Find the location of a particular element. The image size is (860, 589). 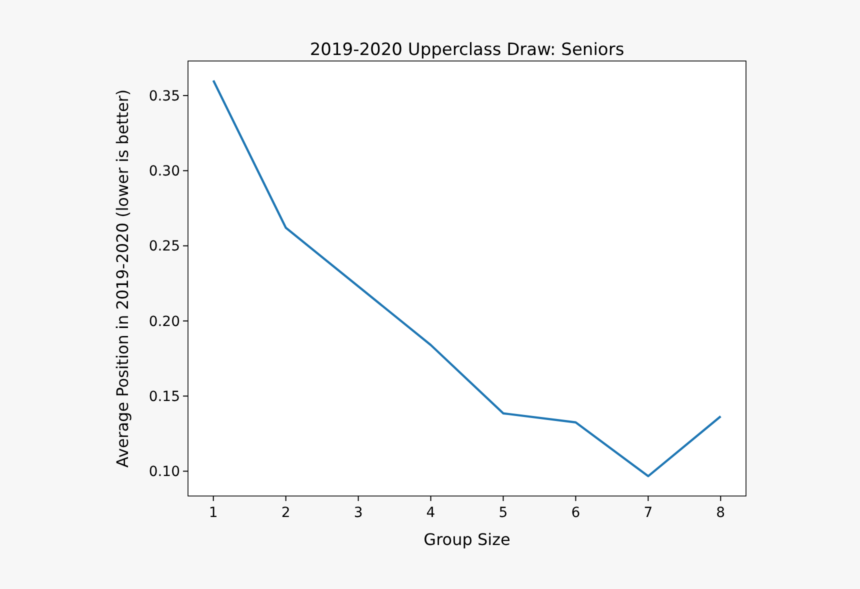

y-tick-label: 0.30 is located at coordinates (164, 172).